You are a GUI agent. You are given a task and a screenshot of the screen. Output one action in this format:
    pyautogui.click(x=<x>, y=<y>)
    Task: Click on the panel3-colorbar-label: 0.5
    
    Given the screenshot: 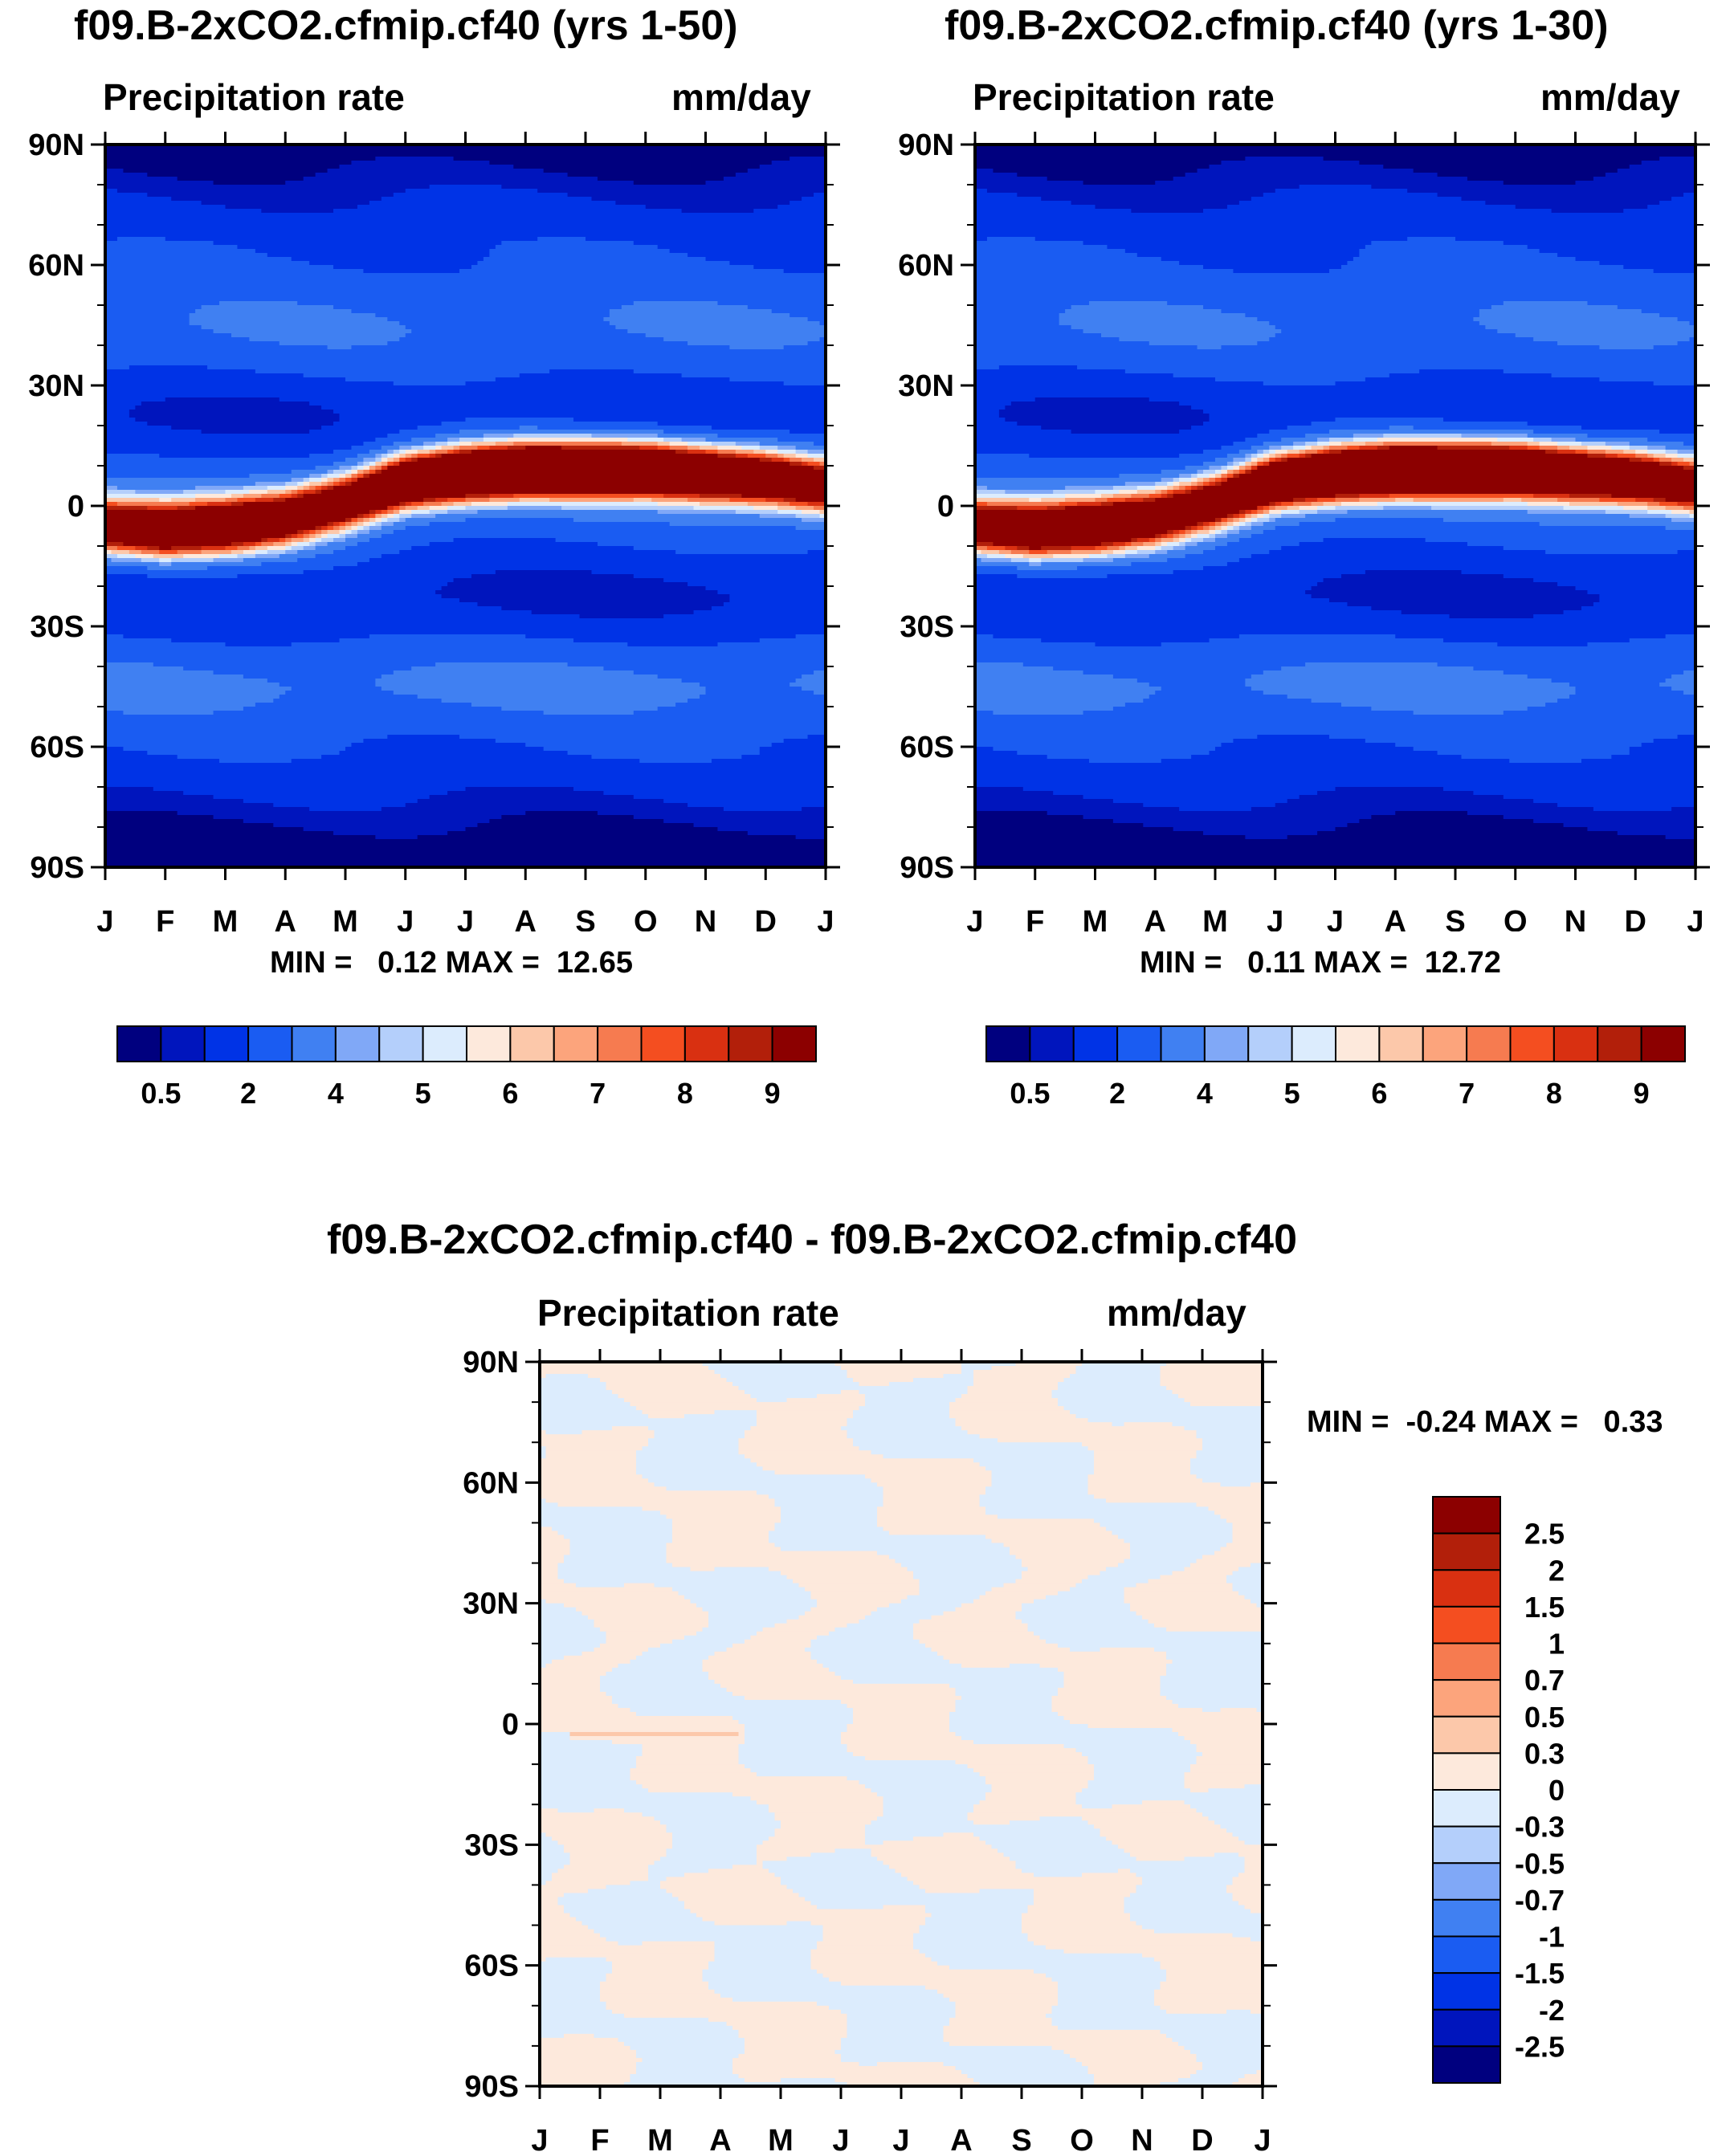 What is the action you would take?
    pyautogui.click(x=1545, y=1718)
    